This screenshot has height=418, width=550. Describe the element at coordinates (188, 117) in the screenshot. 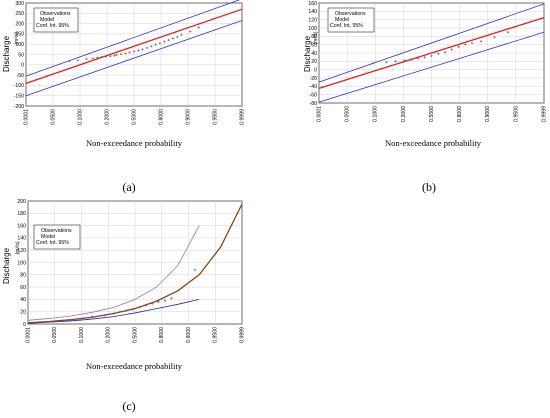

I see `x-tick-label: 0.9000` at that location.